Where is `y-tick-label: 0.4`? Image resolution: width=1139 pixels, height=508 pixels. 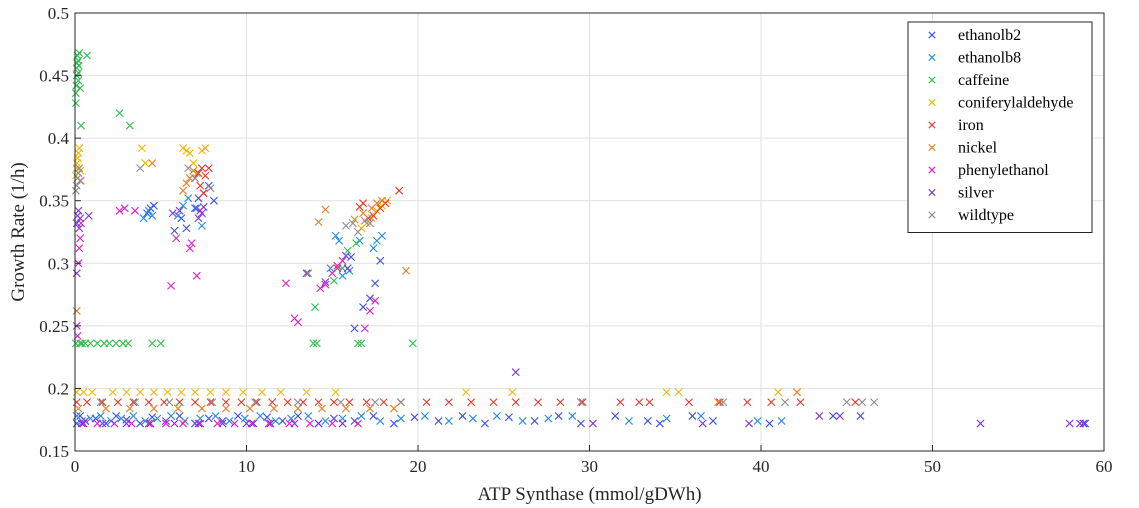
y-tick-label: 0.4 is located at coordinates (59, 138).